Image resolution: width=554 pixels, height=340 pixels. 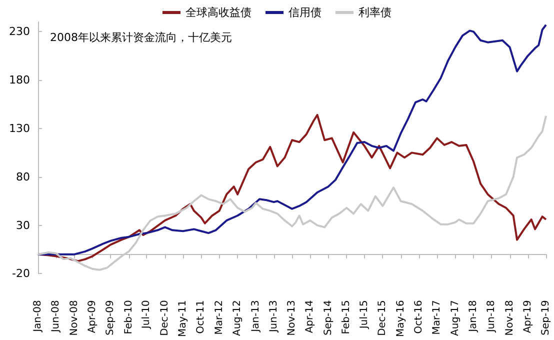 I want to click on x-tick-label: Jan-13, so click(x=256, y=316).